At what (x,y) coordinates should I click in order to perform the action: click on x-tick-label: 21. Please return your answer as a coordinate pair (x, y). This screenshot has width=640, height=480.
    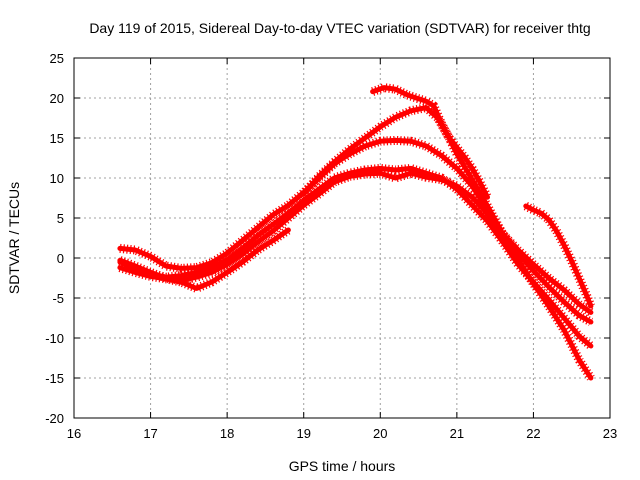
    Looking at the image, I should click on (457, 433).